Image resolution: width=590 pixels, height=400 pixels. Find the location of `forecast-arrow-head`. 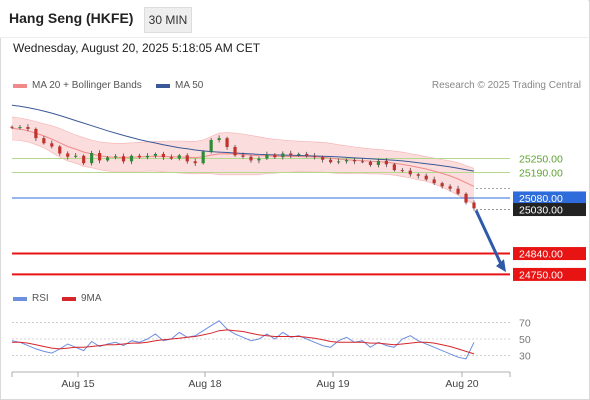

forecast-arrow-head is located at coordinates (501, 266).